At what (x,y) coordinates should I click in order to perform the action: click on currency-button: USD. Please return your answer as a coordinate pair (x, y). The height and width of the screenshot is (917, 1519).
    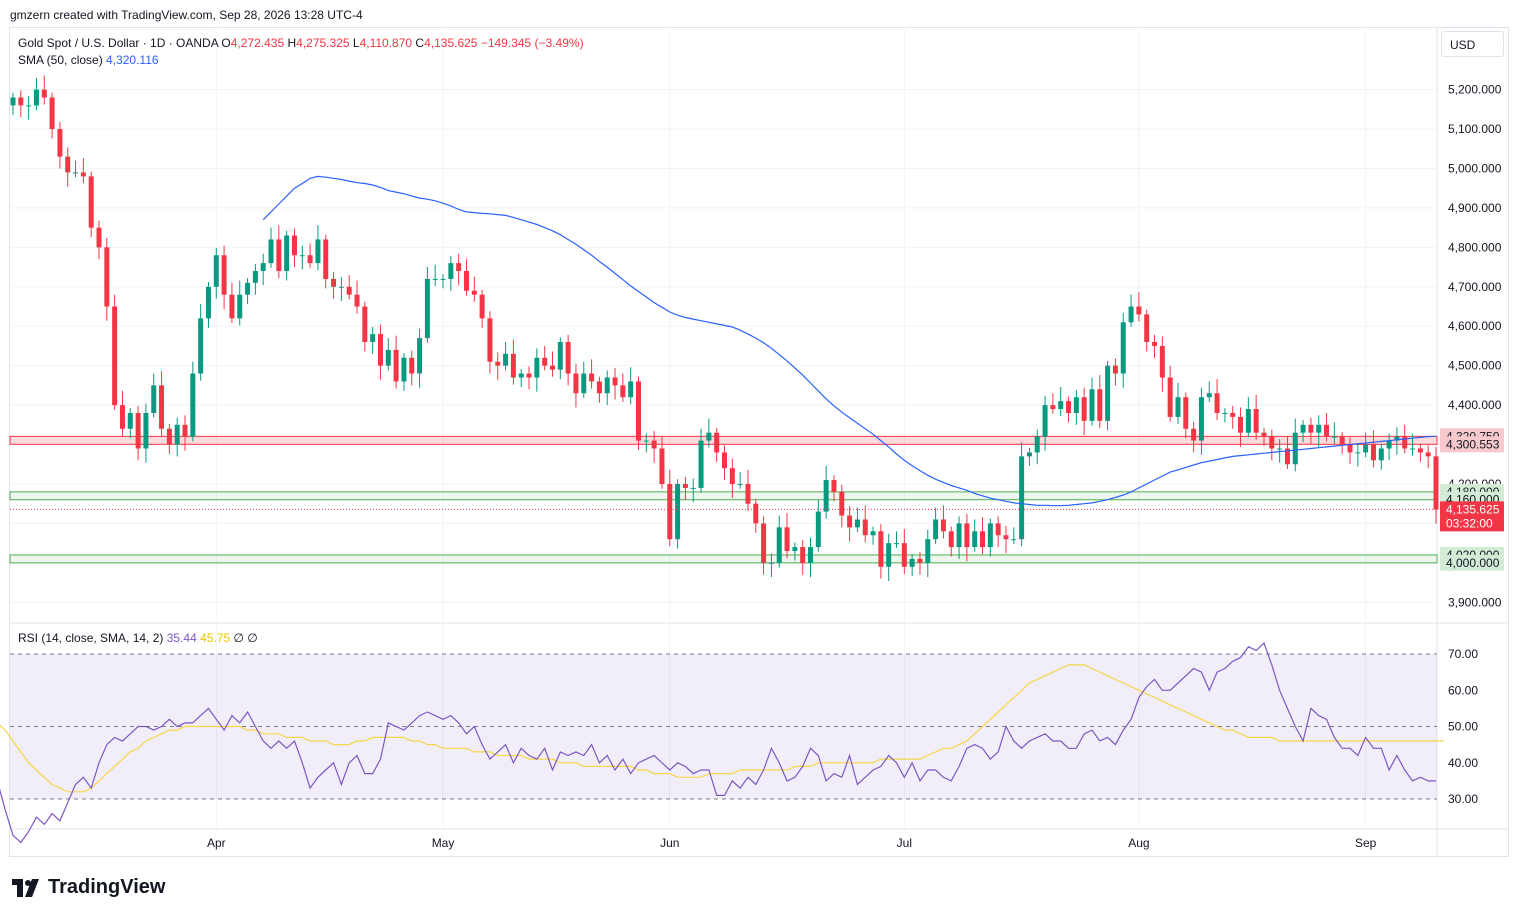
    Looking at the image, I should click on (1472, 44).